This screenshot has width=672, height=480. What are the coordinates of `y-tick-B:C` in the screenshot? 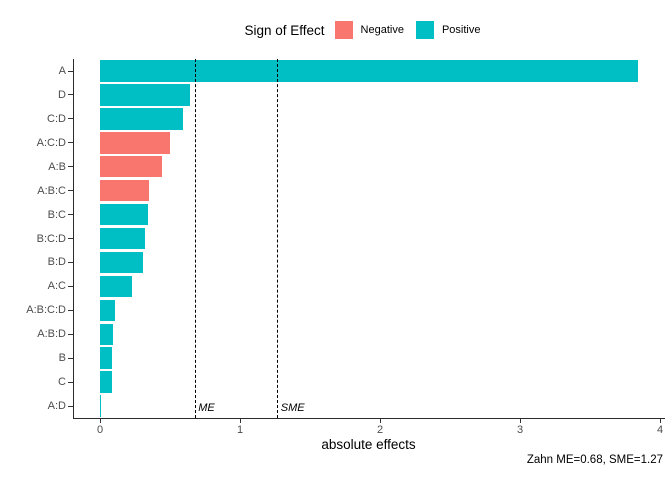 It's located at (70, 215).